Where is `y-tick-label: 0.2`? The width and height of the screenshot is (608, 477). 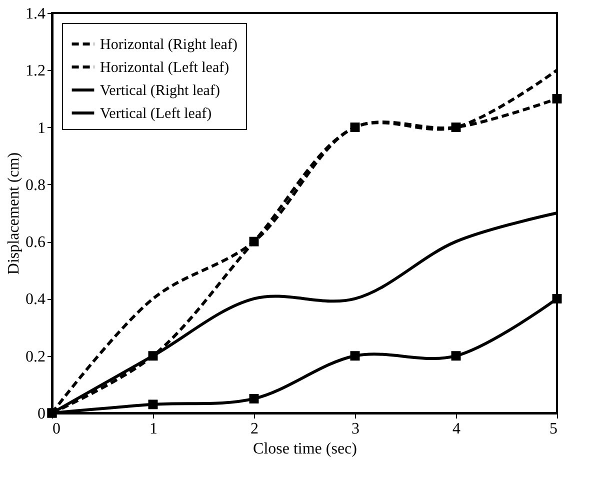 y-tick-label: 0.2 is located at coordinates (36, 357).